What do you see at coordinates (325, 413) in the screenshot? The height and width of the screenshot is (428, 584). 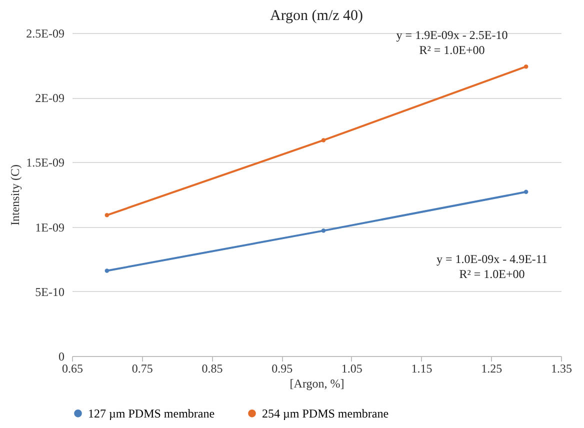 I see `legend-label: 254 µm PDMS membrane` at bounding box center [325, 413].